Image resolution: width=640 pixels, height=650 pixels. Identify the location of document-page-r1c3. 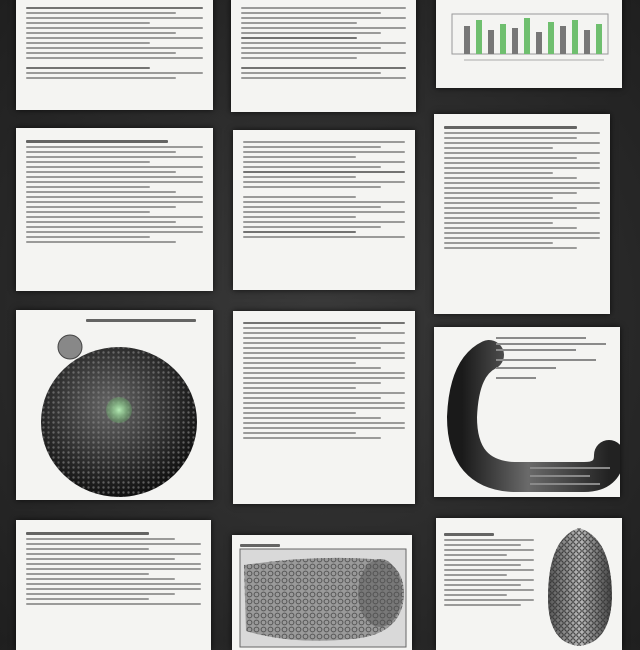
(529, 44).